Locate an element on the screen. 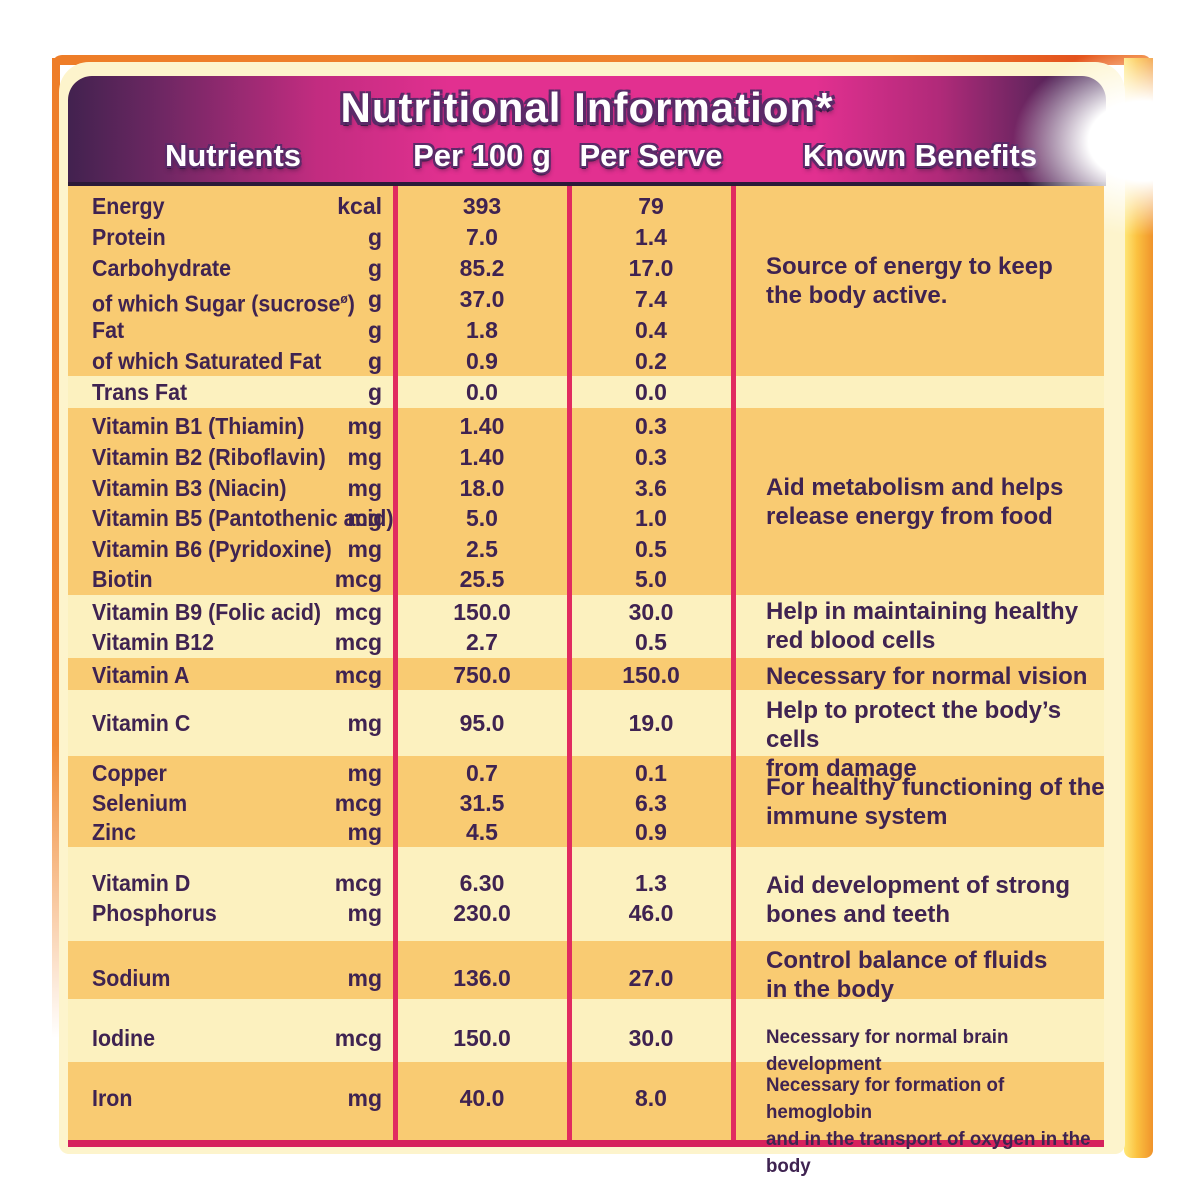 The image size is (1200, 1200). table-row: Selenium mcg 31.5 6.3 is located at coordinates (586, 803).